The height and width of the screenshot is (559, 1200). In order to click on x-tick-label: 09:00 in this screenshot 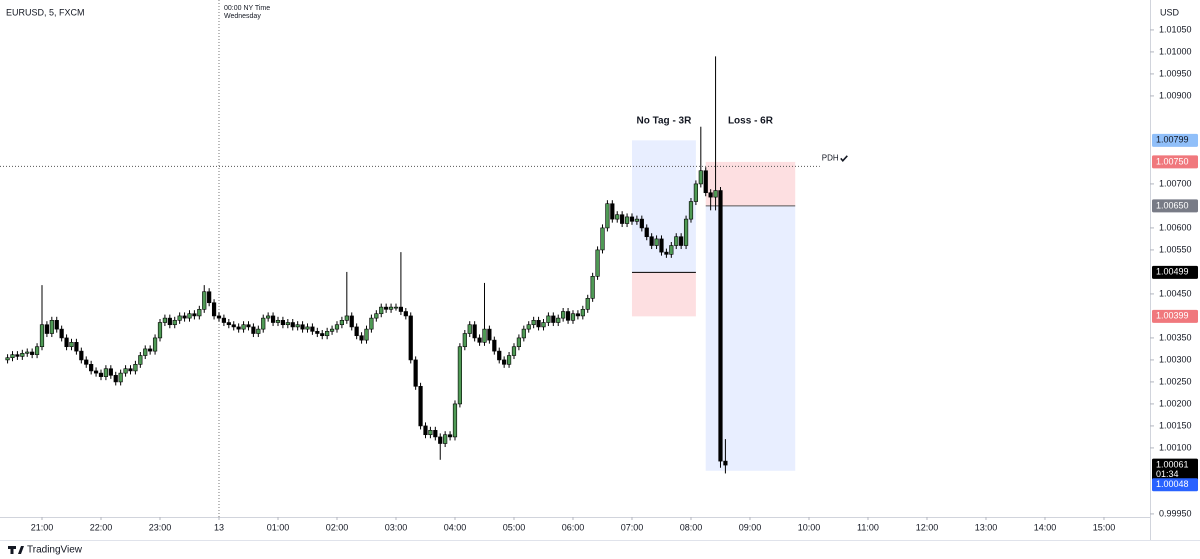, I will do `click(750, 527)`.